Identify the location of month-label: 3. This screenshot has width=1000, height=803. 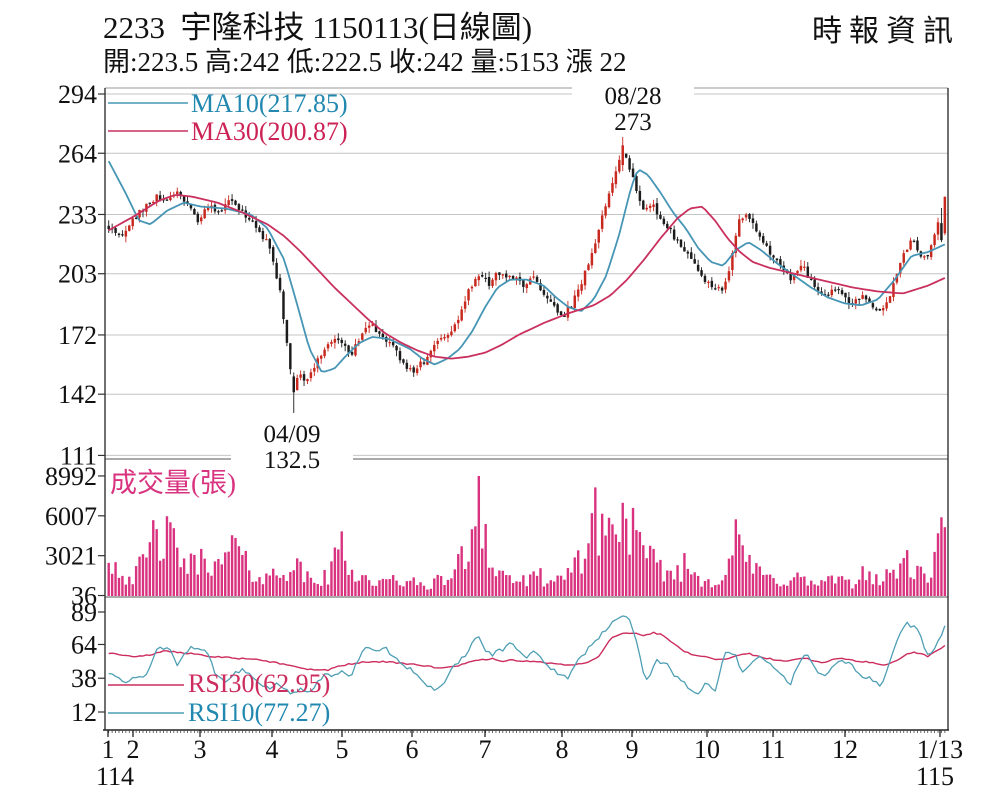
(200, 749).